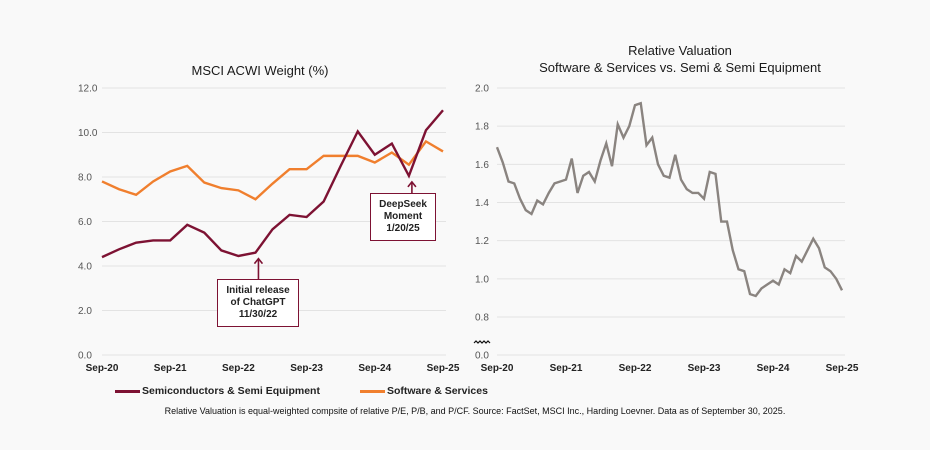  What do you see at coordinates (403, 217) in the screenshot?
I see `annotation-deepseek: DeepSeek Moment 1/20/25` at bounding box center [403, 217].